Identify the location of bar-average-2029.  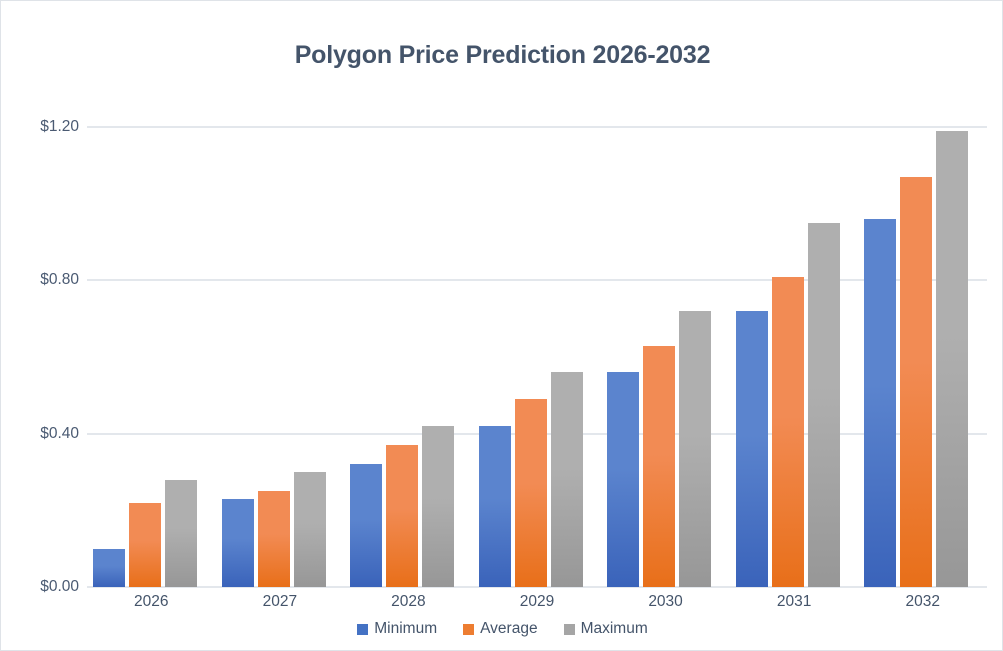
(530, 493).